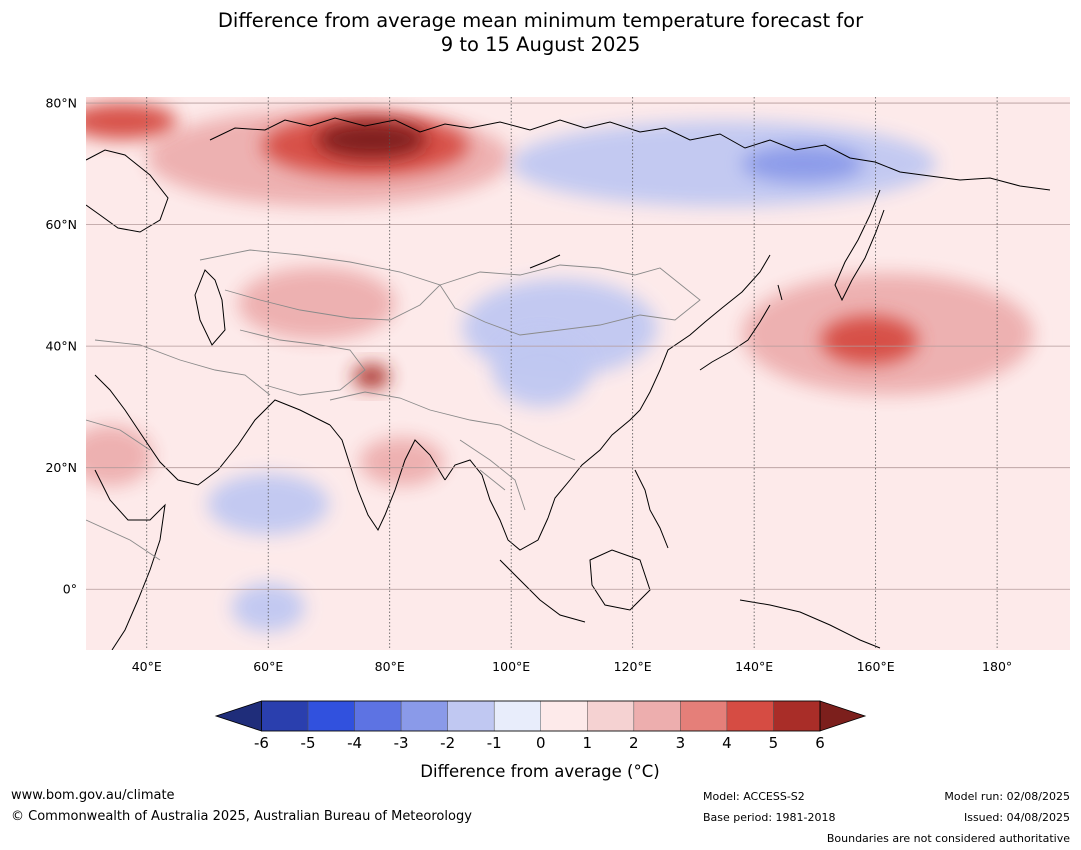 The height and width of the screenshot is (850, 1081). I want to click on footer-model: Model: ACCESS-S2, so click(754, 796).